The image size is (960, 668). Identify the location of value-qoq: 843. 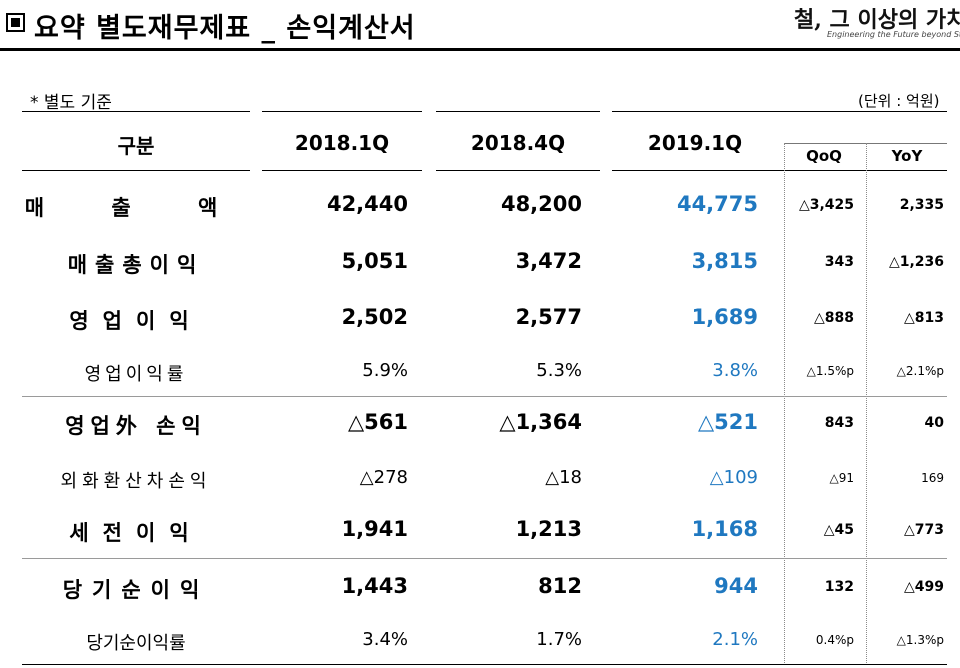
(839, 423).